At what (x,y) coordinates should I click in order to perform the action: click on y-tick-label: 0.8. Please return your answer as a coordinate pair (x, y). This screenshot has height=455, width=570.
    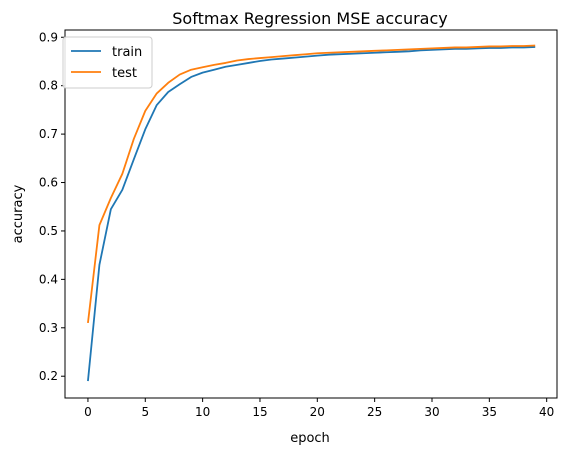
    Looking at the image, I should click on (48, 86).